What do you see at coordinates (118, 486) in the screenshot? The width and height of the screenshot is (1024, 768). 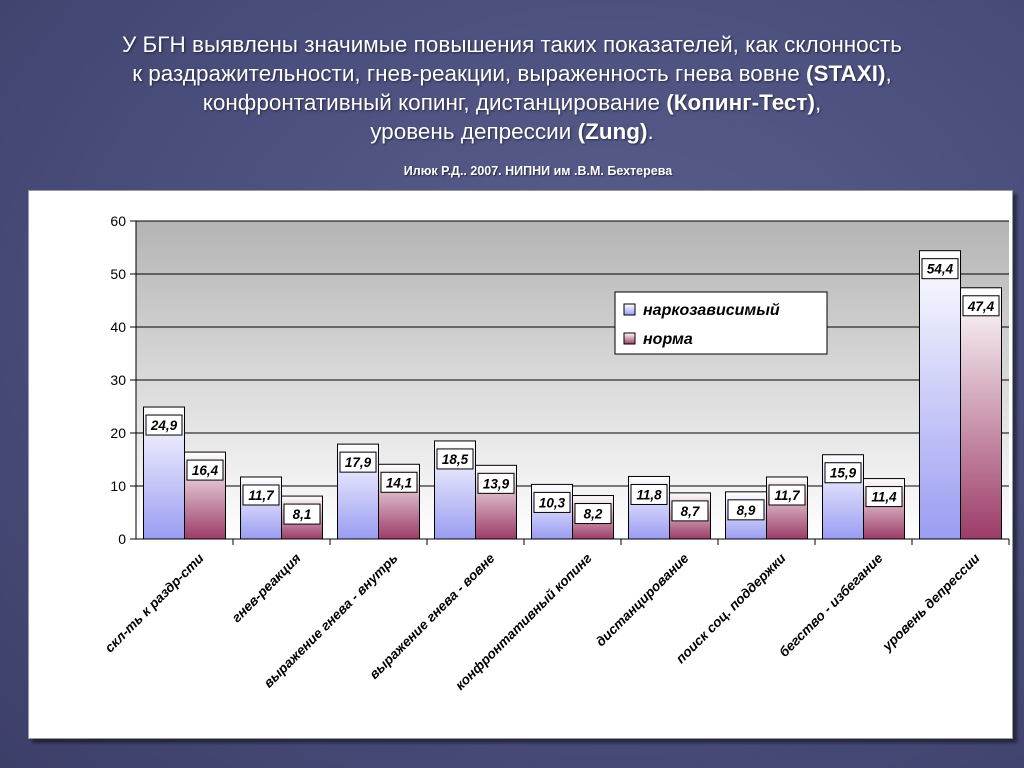 I see `y-tick-label: 10` at bounding box center [118, 486].